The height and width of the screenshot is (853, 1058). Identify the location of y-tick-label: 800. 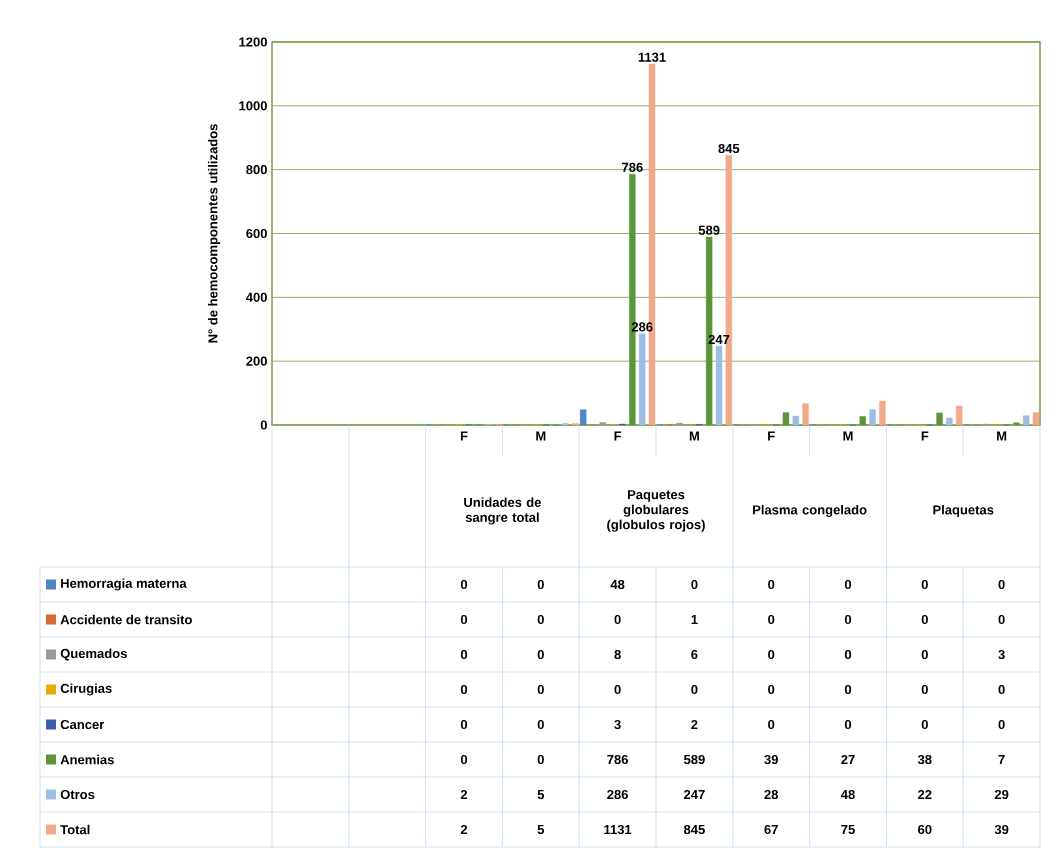
(256, 170).